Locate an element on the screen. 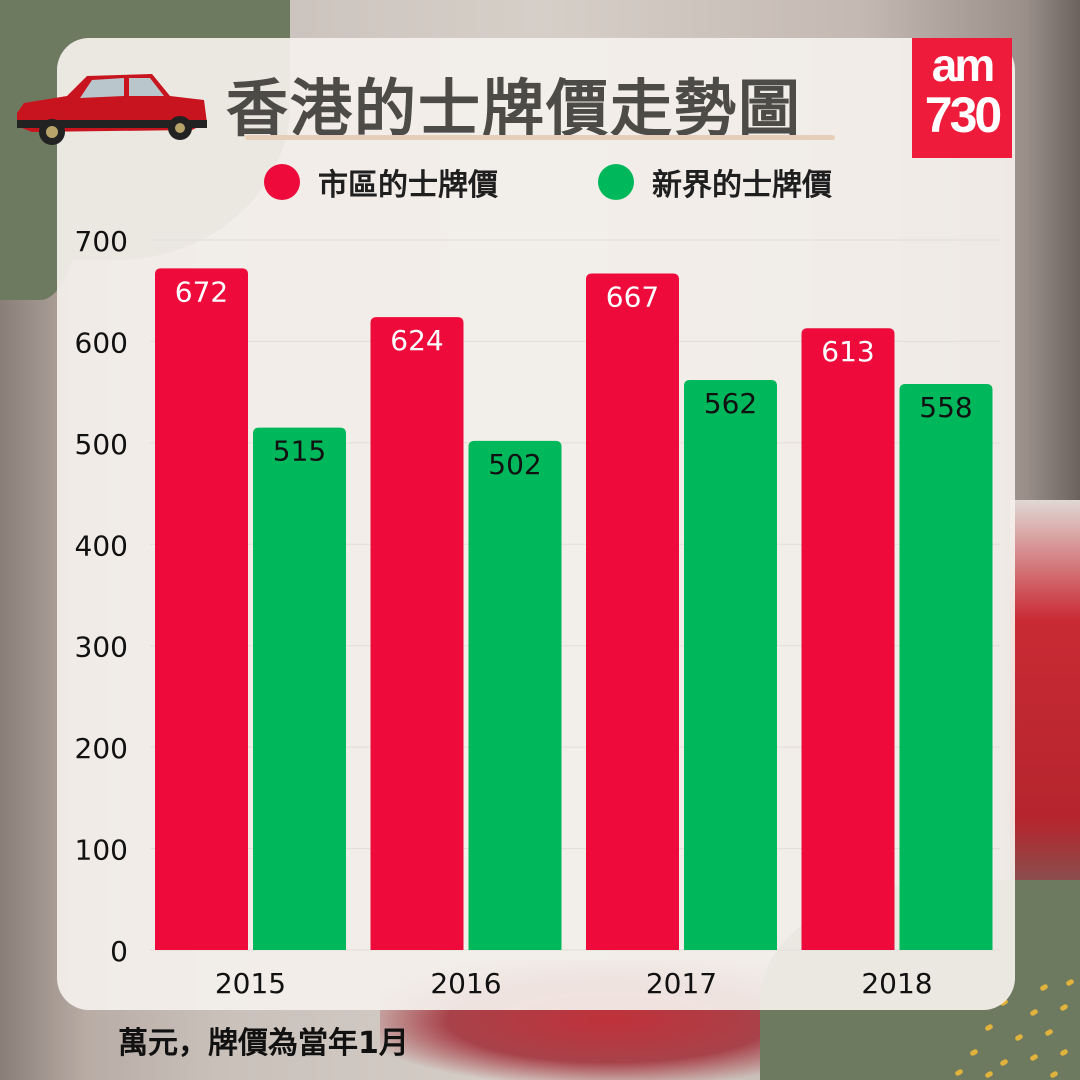 The width and height of the screenshot is (1080, 1080). taxi-icon is located at coordinates (112, 109).